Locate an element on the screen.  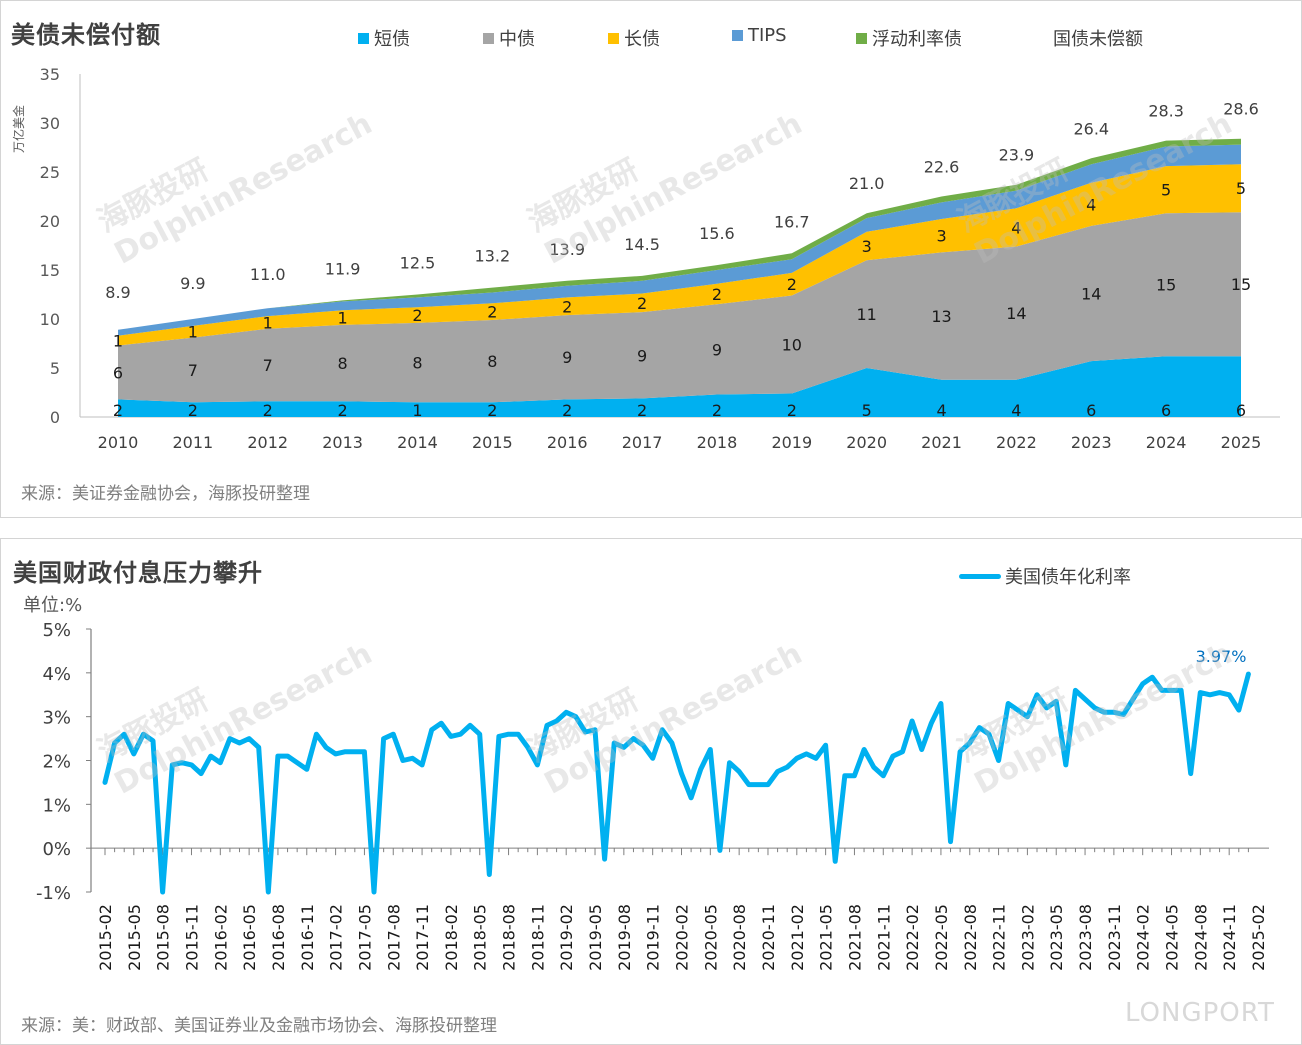
x-tick-label: 2025-02 is located at coordinates (1258, 937).